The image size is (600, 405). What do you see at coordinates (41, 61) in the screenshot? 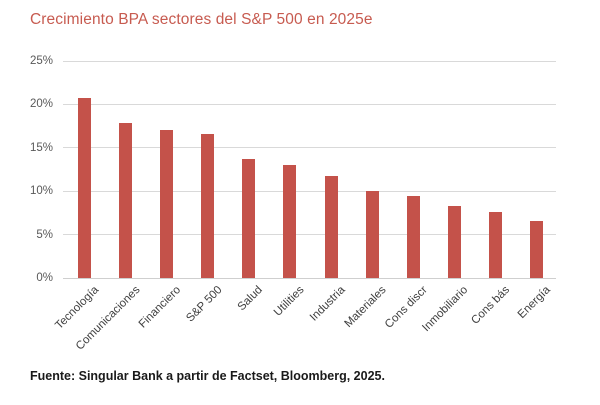
I see `y-axis-tick-label: 25%` at bounding box center [41, 61].